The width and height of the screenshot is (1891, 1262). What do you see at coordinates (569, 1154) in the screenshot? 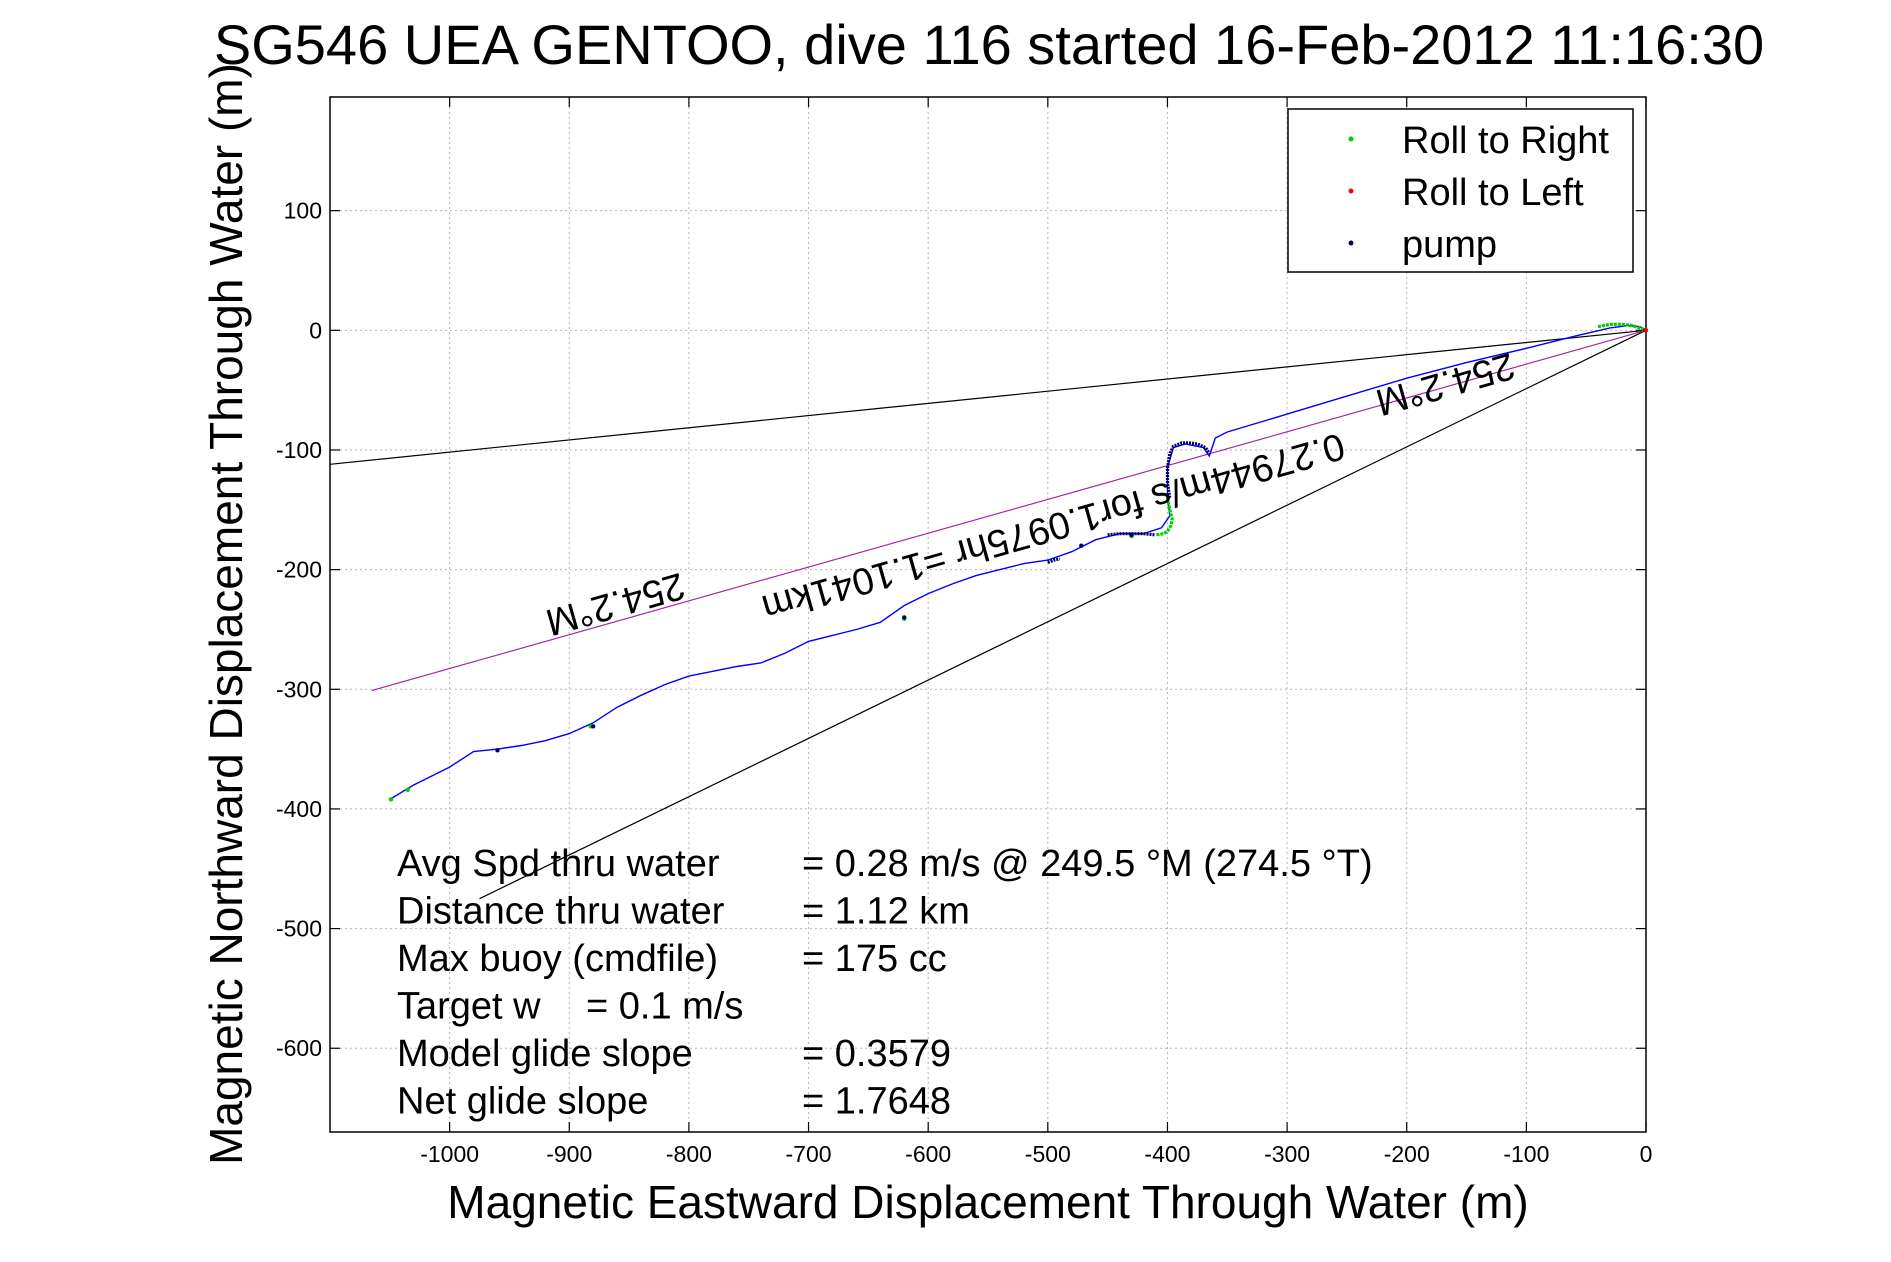
I see `x-tick-label: -900` at bounding box center [569, 1154].